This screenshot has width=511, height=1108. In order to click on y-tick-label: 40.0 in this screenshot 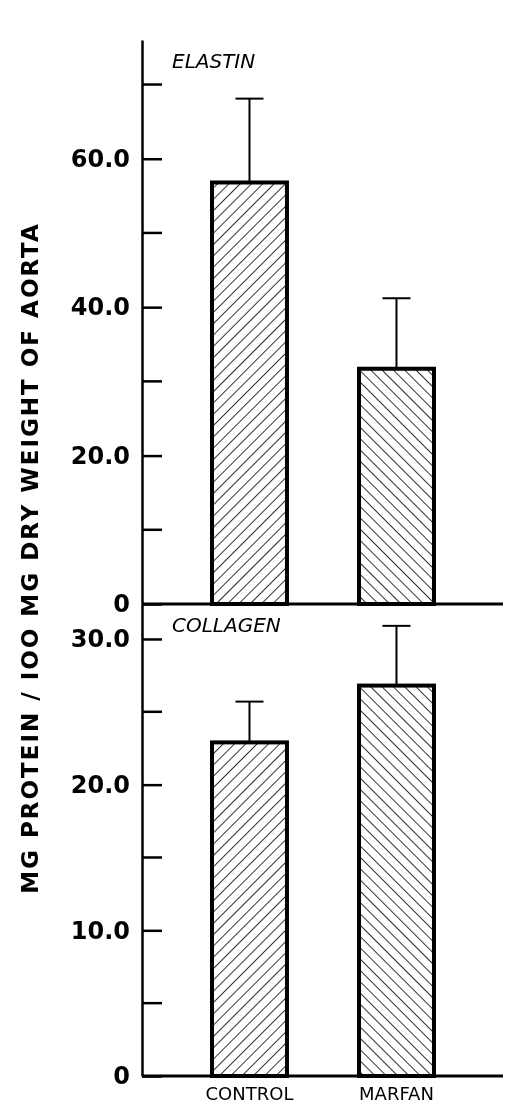, I will do `click(100, 307)`.